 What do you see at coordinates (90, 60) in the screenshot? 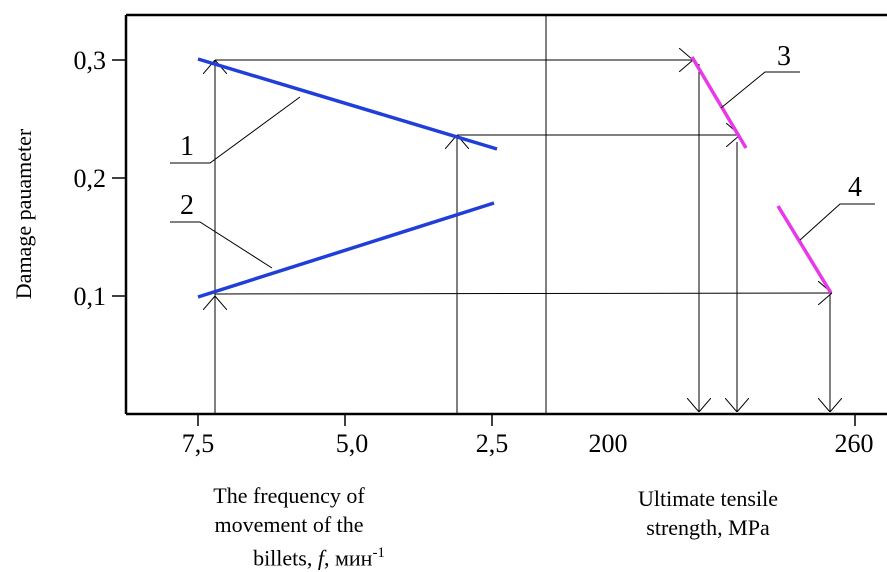
I see `y-tick-label: 0,3` at bounding box center [90, 60].